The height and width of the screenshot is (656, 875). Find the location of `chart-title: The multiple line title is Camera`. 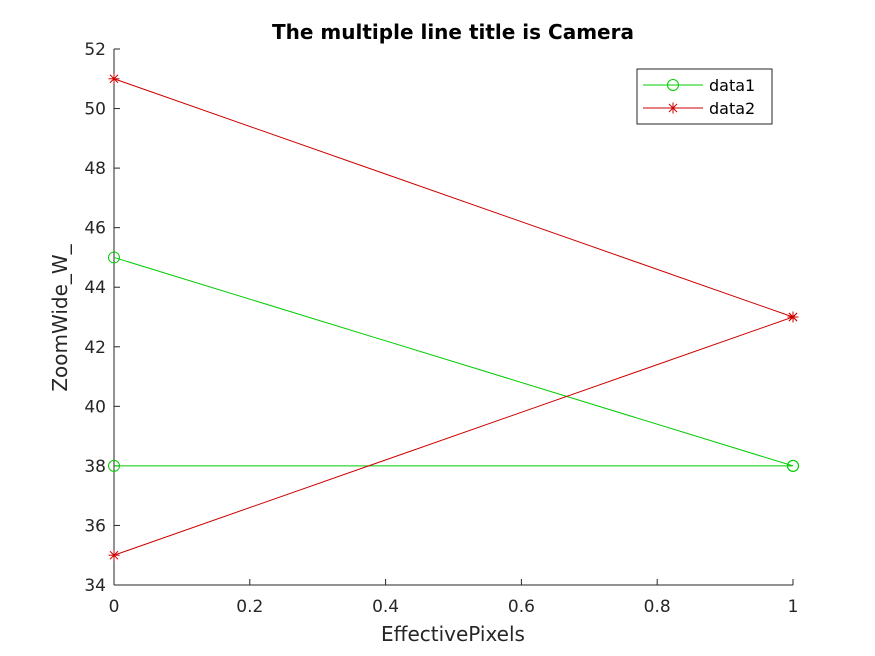

chart-title: The multiple line title is Camera is located at coordinates (453, 32).